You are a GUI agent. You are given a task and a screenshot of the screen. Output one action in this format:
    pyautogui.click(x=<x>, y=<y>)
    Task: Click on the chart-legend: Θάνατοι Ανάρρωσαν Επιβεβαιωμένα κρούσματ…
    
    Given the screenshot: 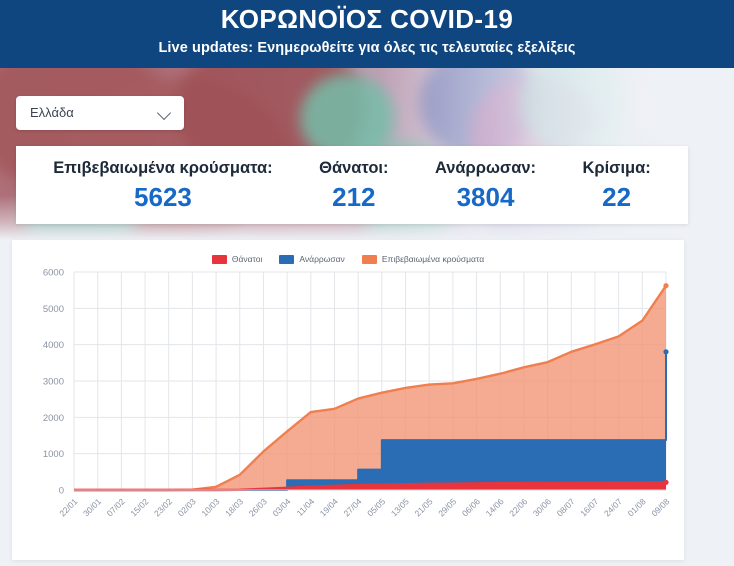 What is the action you would take?
    pyautogui.click(x=348, y=259)
    